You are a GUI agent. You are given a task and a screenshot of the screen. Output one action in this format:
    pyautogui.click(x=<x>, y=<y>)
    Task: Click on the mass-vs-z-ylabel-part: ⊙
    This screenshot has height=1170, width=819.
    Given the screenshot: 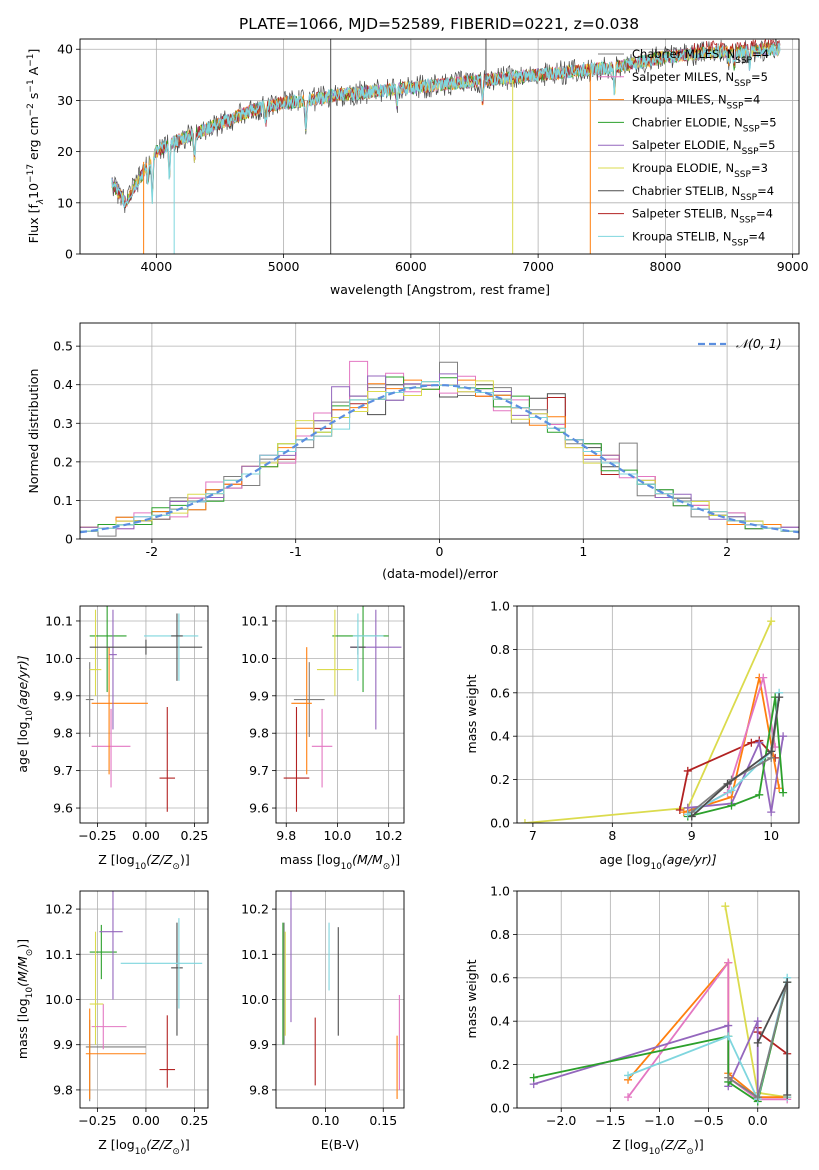 What is the action you would take?
    pyautogui.click(x=30, y=953)
    